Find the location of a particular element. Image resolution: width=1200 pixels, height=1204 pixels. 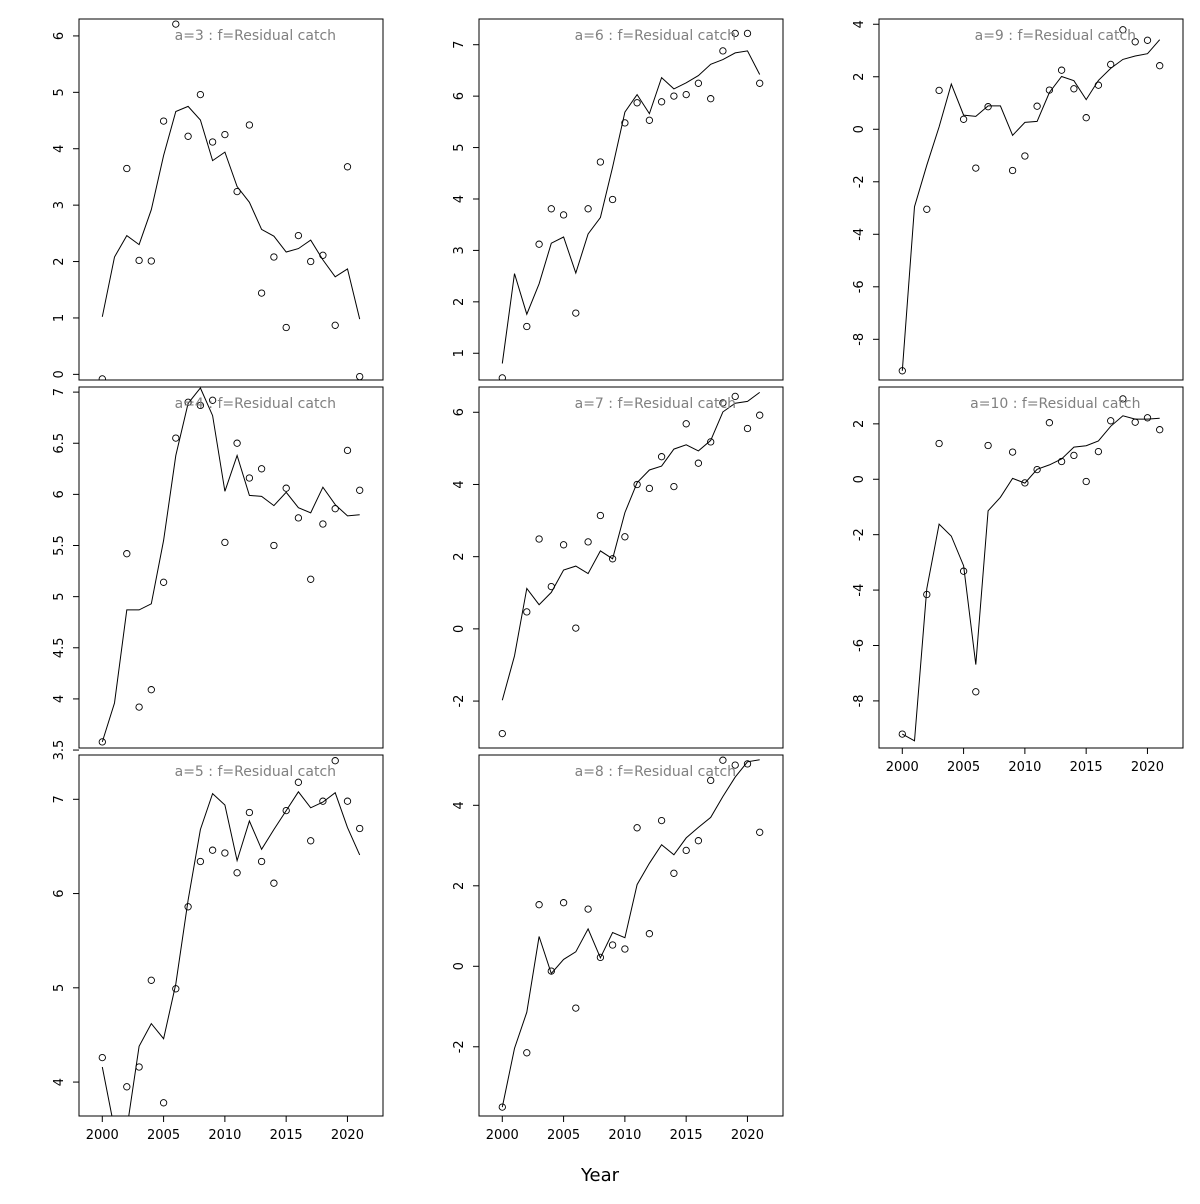

x-tick-label: 2020 is located at coordinates (747, 1135).